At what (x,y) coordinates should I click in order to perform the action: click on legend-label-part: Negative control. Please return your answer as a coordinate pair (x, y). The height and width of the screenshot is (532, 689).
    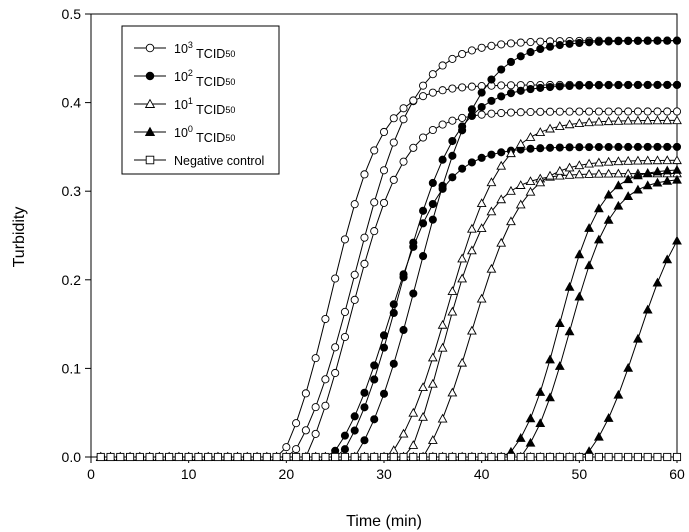
    Looking at the image, I should click on (219, 161).